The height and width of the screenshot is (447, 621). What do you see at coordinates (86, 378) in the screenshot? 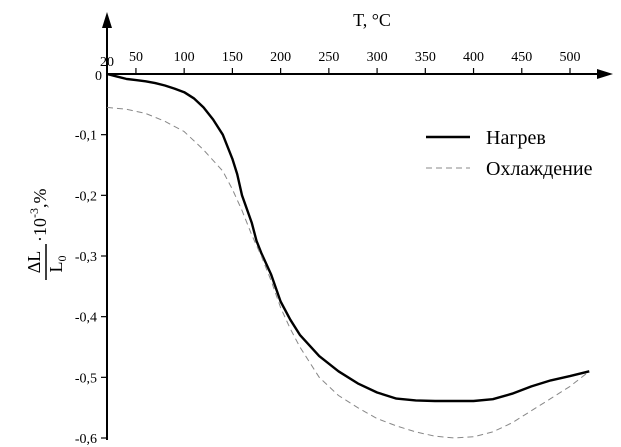
I see `y-tick-label: -0,5` at bounding box center [86, 378].